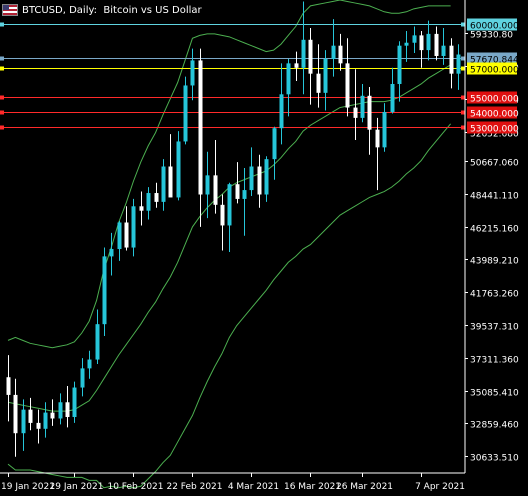  What do you see at coordinates (463, 68) in the screenshot?
I see `level-handle-57000.000` at bounding box center [463, 68].